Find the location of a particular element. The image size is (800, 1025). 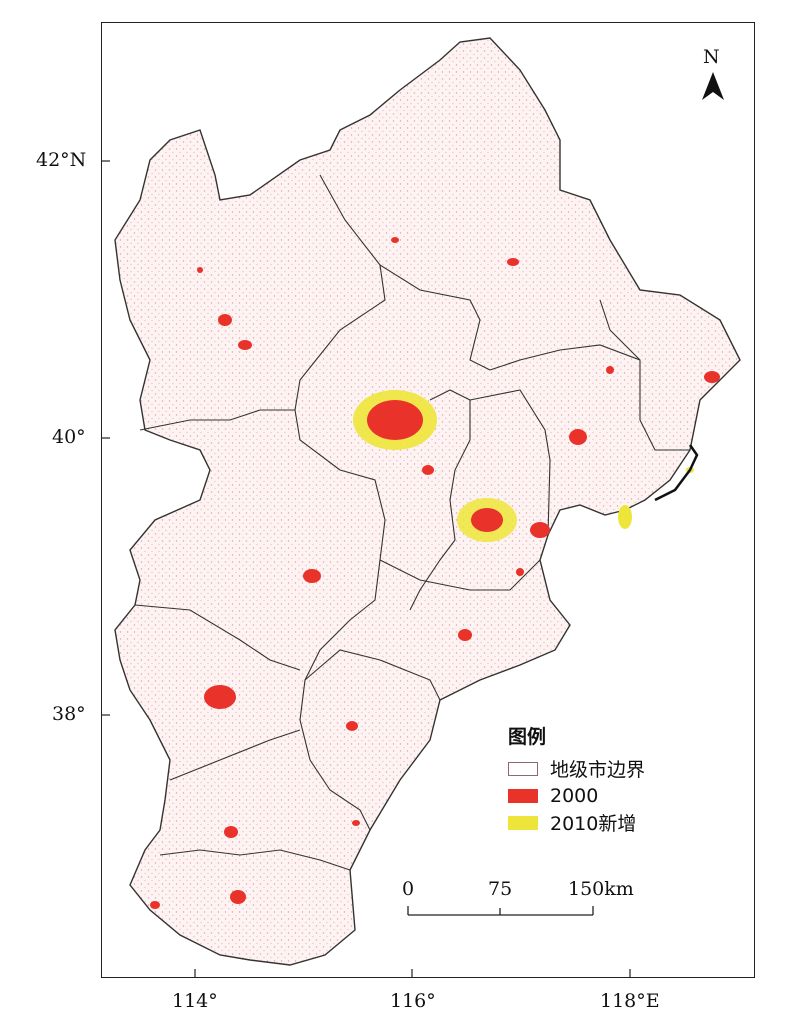

lat-label-38: 38° is located at coordinates (69, 714).